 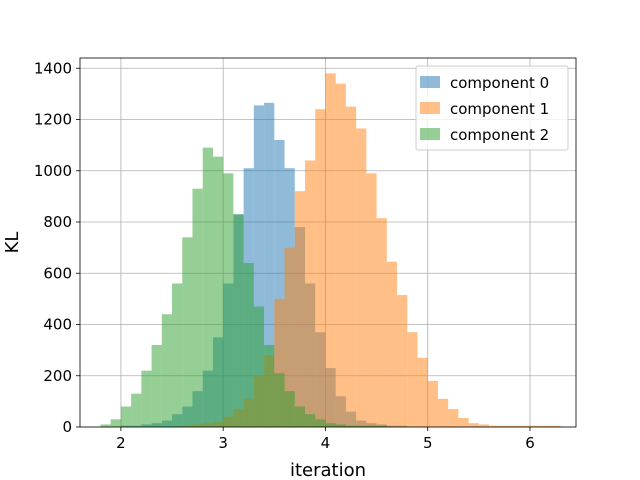 What do you see at coordinates (530, 443) in the screenshot?
I see `x-tick-label: 6` at bounding box center [530, 443].